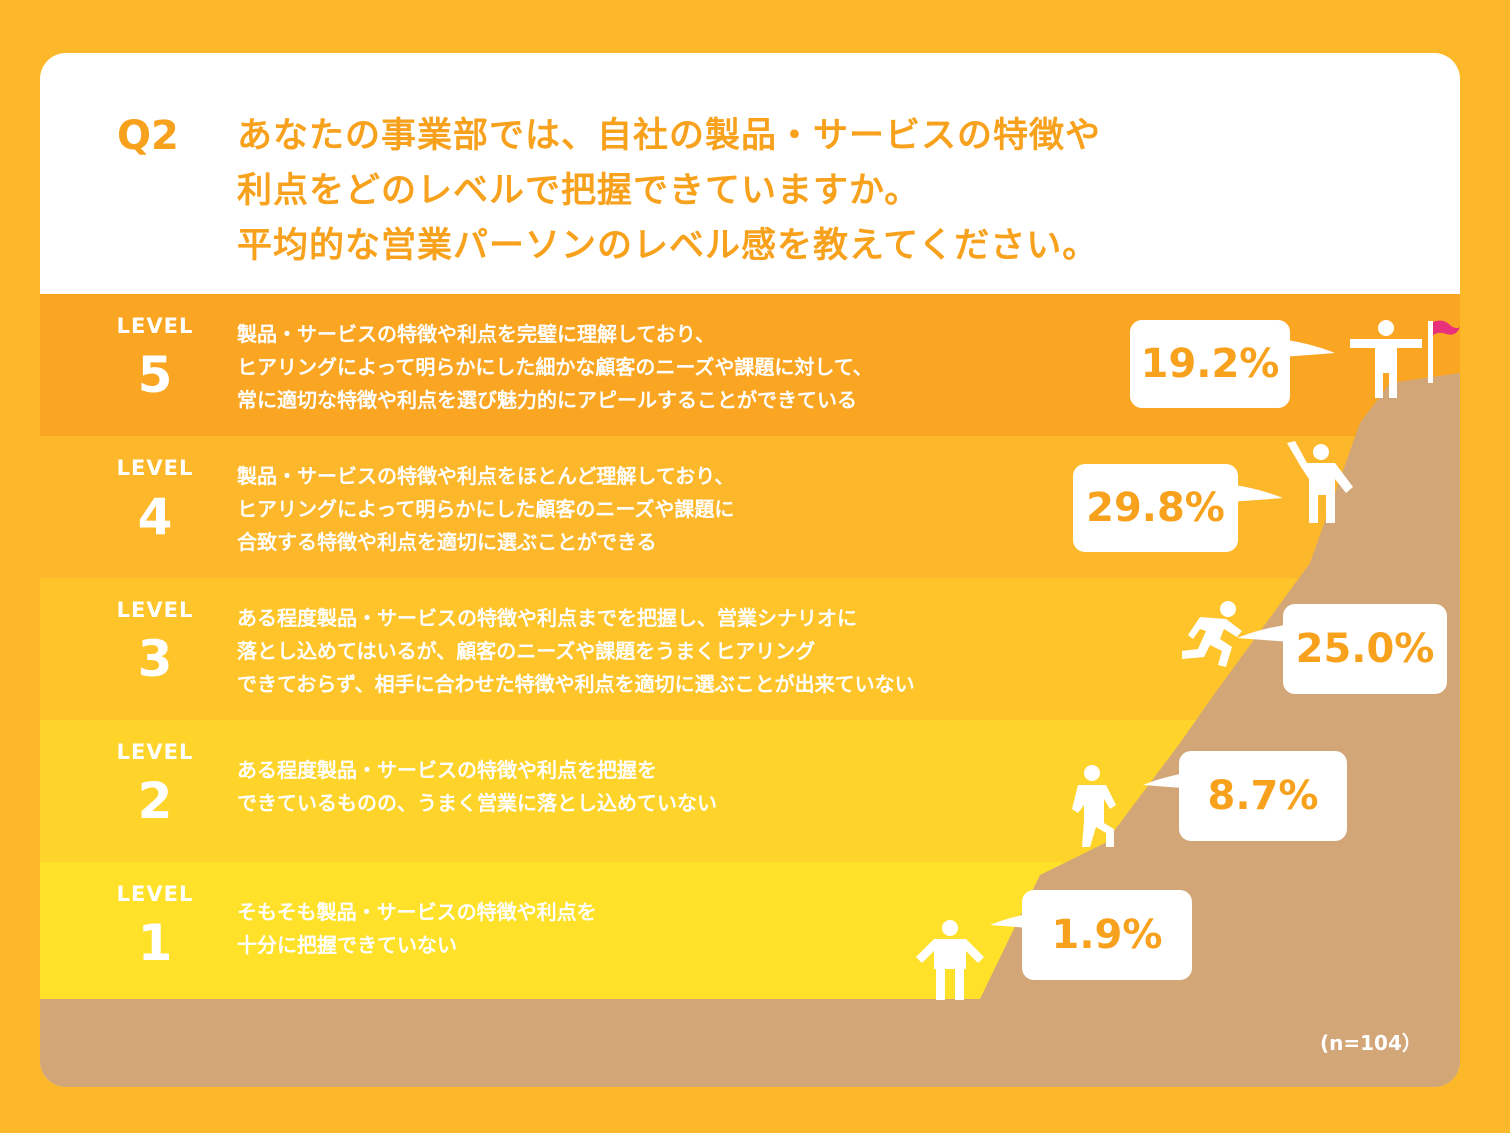  What do you see at coordinates (547, 618) in the screenshot?
I see `description-line: ある程度製品・サービスの特徴や利点までを把握し、営業シナリオに` at bounding box center [547, 618].